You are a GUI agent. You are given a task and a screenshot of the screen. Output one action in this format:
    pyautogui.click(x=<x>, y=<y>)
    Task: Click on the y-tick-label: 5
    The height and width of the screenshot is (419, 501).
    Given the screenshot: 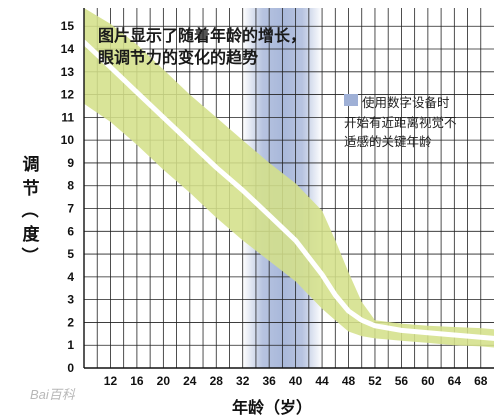 What is the action you would take?
    pyautogui.click(x=70, y=254)
    